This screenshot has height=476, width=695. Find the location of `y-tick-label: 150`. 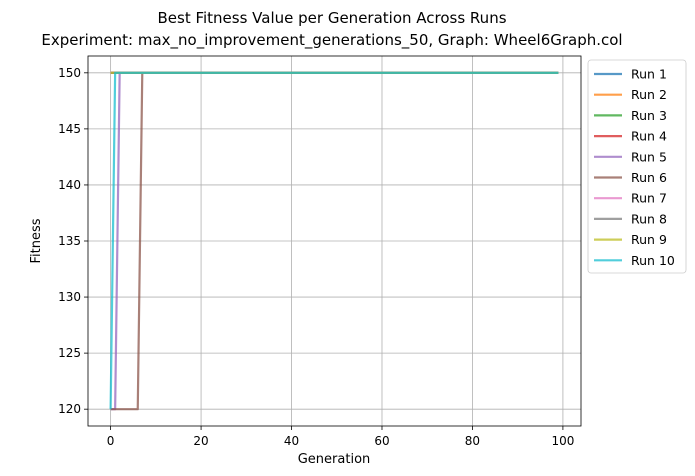

y-tick-label: 150 is located at coordinates (69, 73).